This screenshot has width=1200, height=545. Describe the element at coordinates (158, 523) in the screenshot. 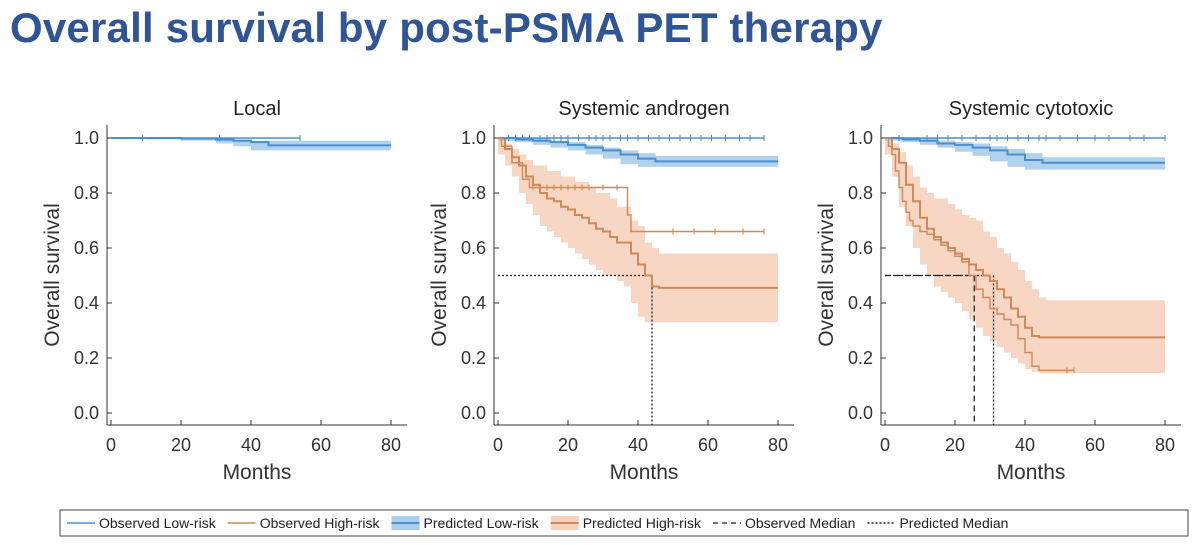

I see `legend-label: Observed Low-risk` at that location.